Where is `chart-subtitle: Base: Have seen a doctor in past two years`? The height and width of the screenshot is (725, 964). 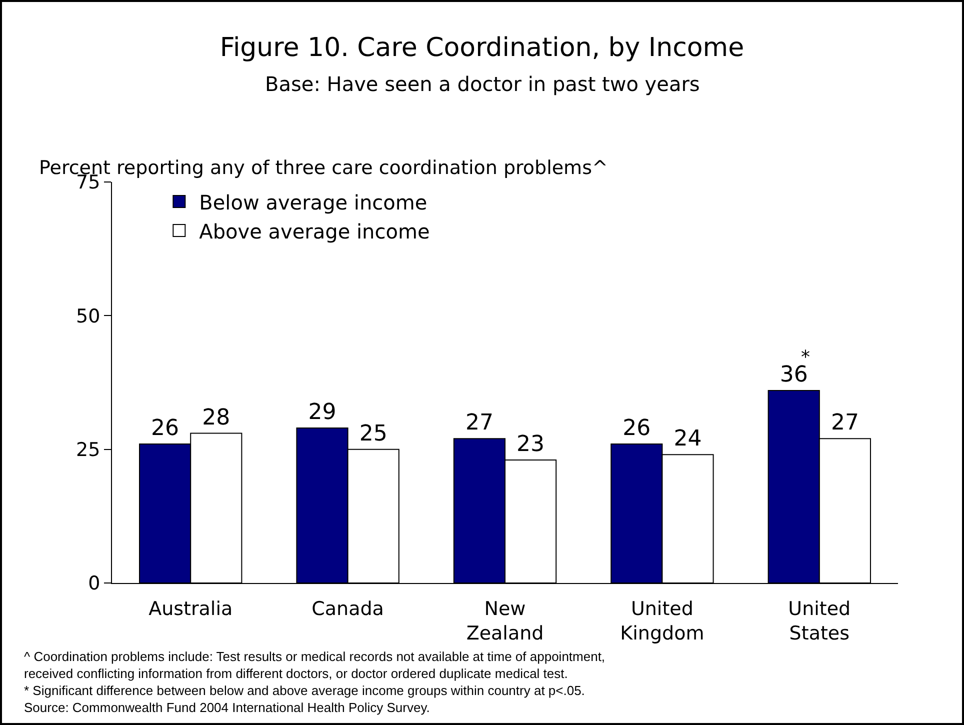
chart-subtitle: Base: Have seen a doctor in past two years is located at coordinates (482, 84).